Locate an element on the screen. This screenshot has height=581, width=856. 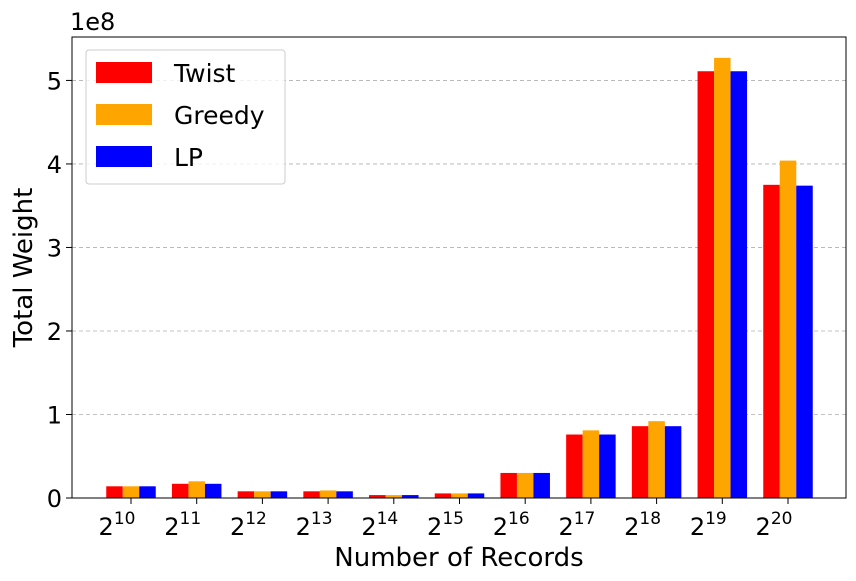
legend-label-greedy: Greedy is located at coordinates (219, 115).